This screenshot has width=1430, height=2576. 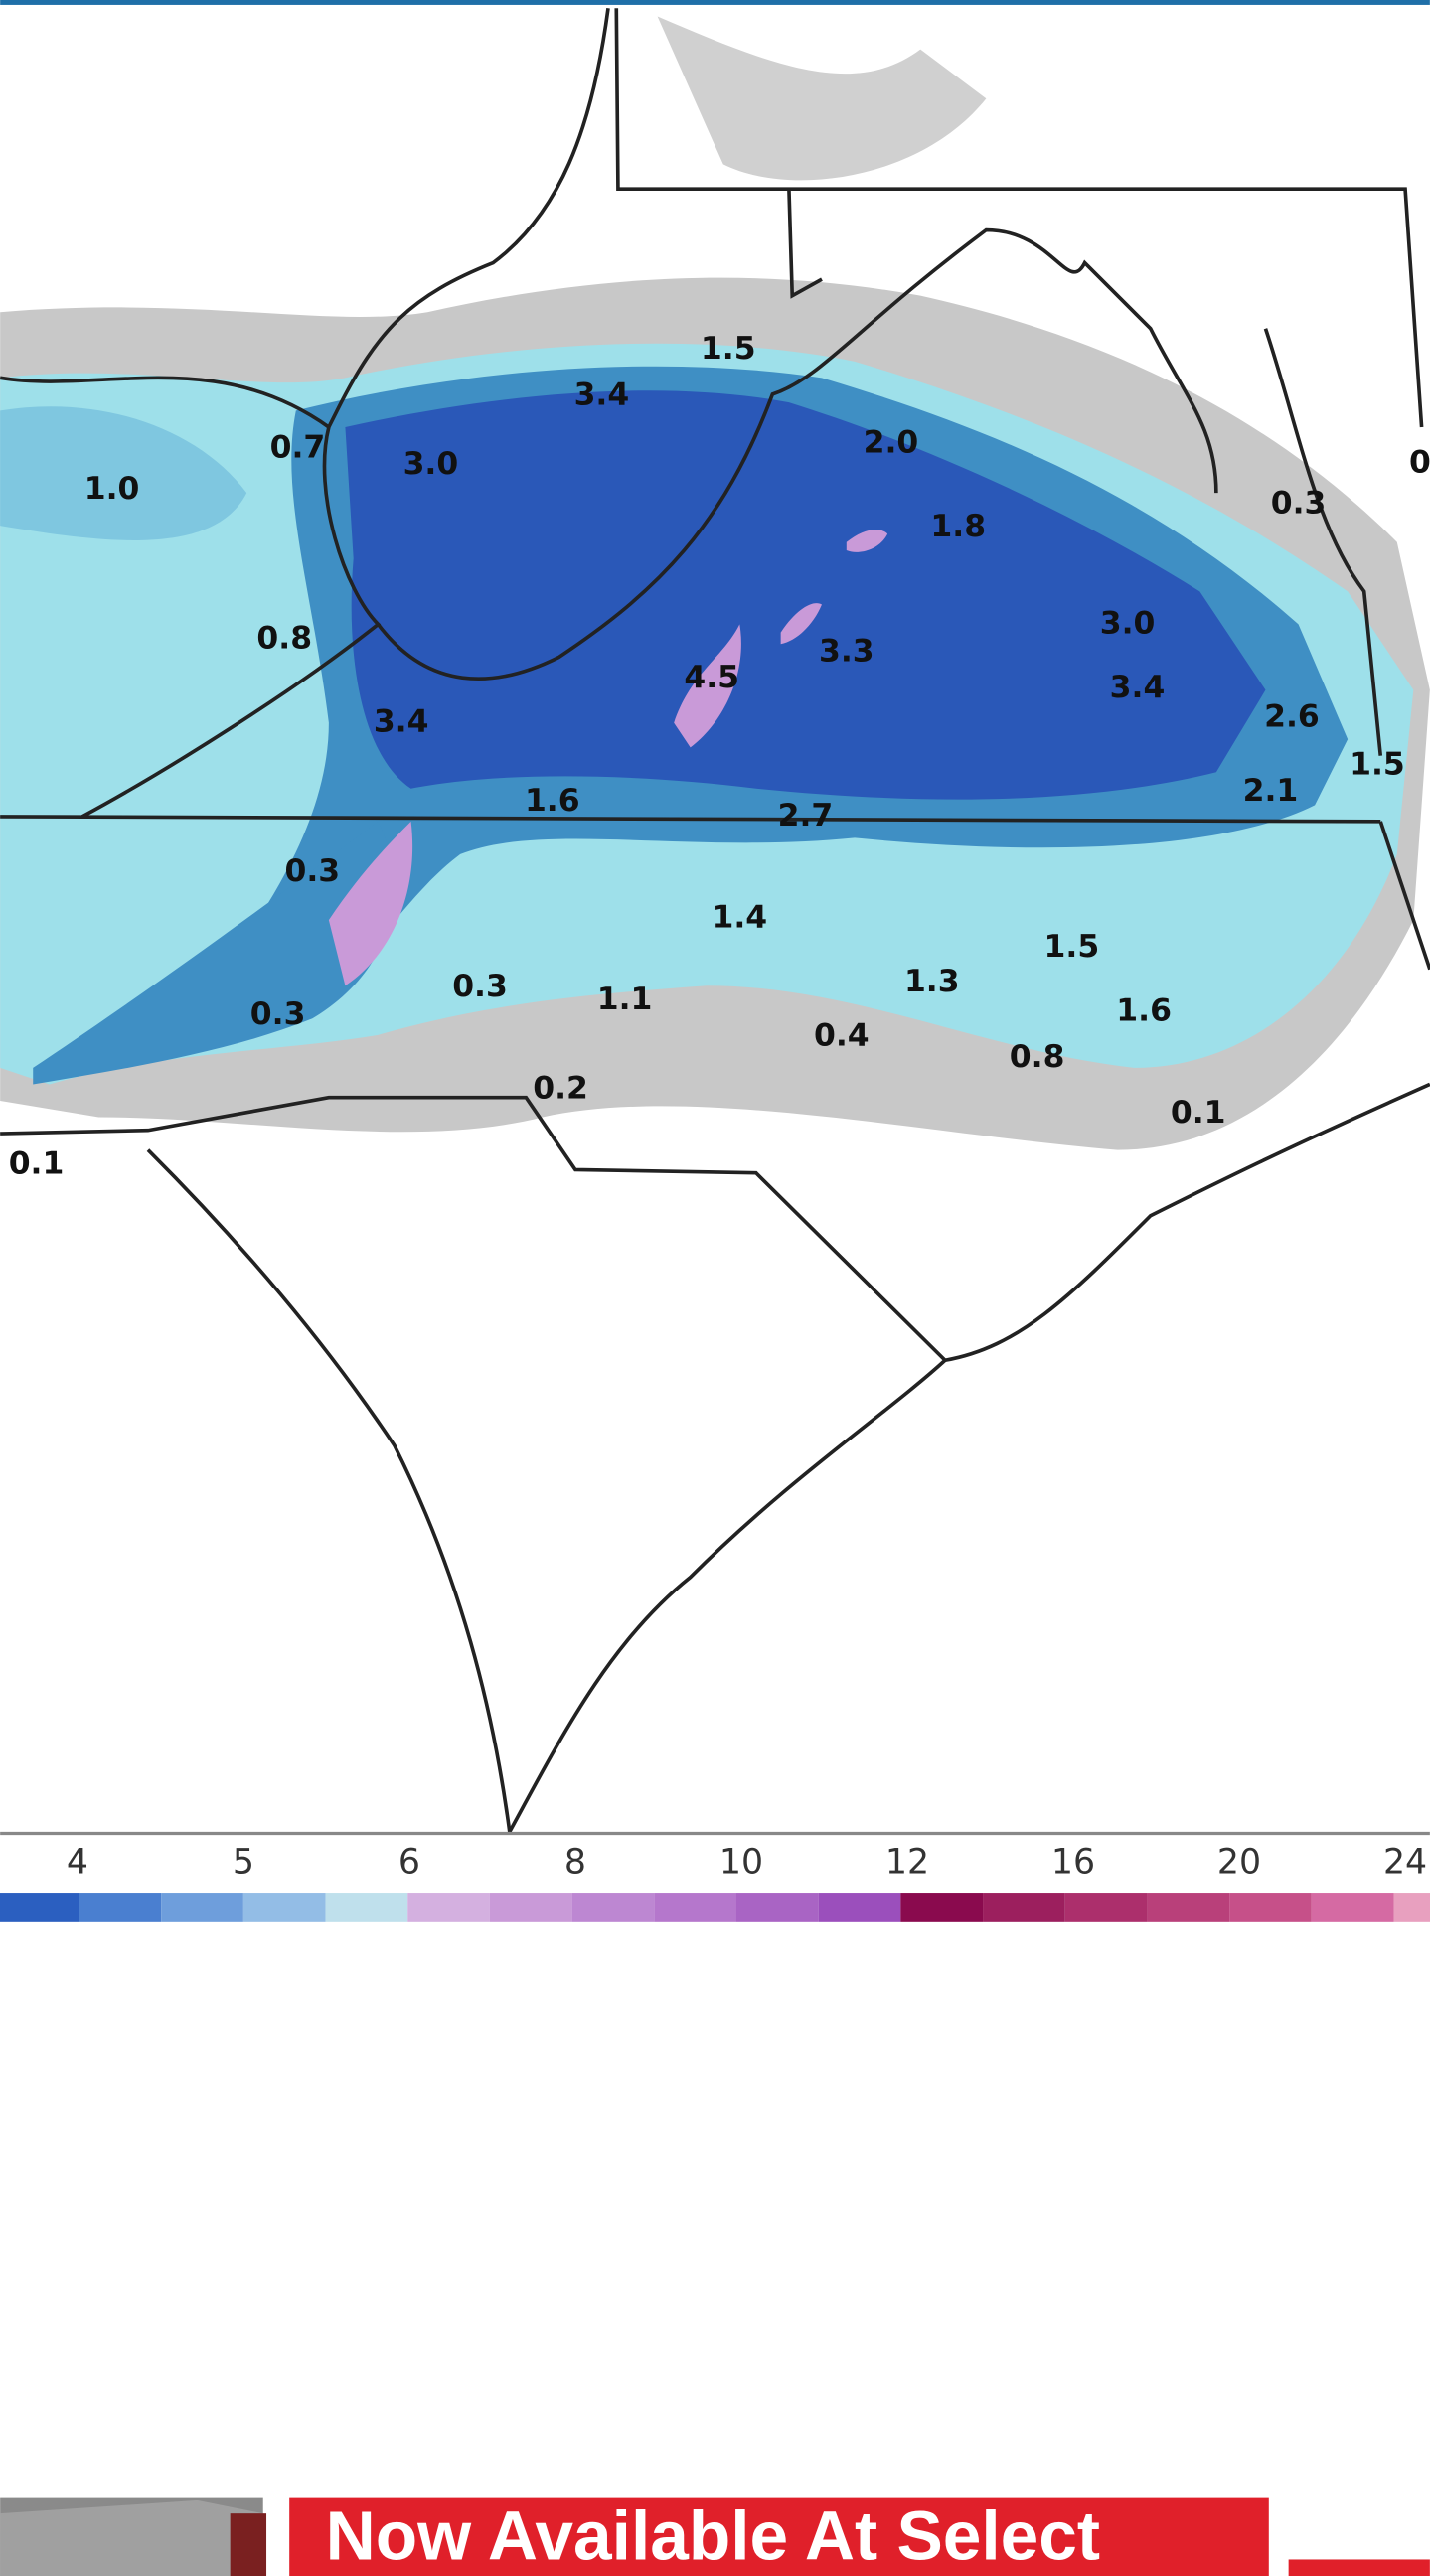 What do you see at coordinates (958, 526) in the screenshot?
I see `snow-amount: 1.8` at bounding box center [958, 526].